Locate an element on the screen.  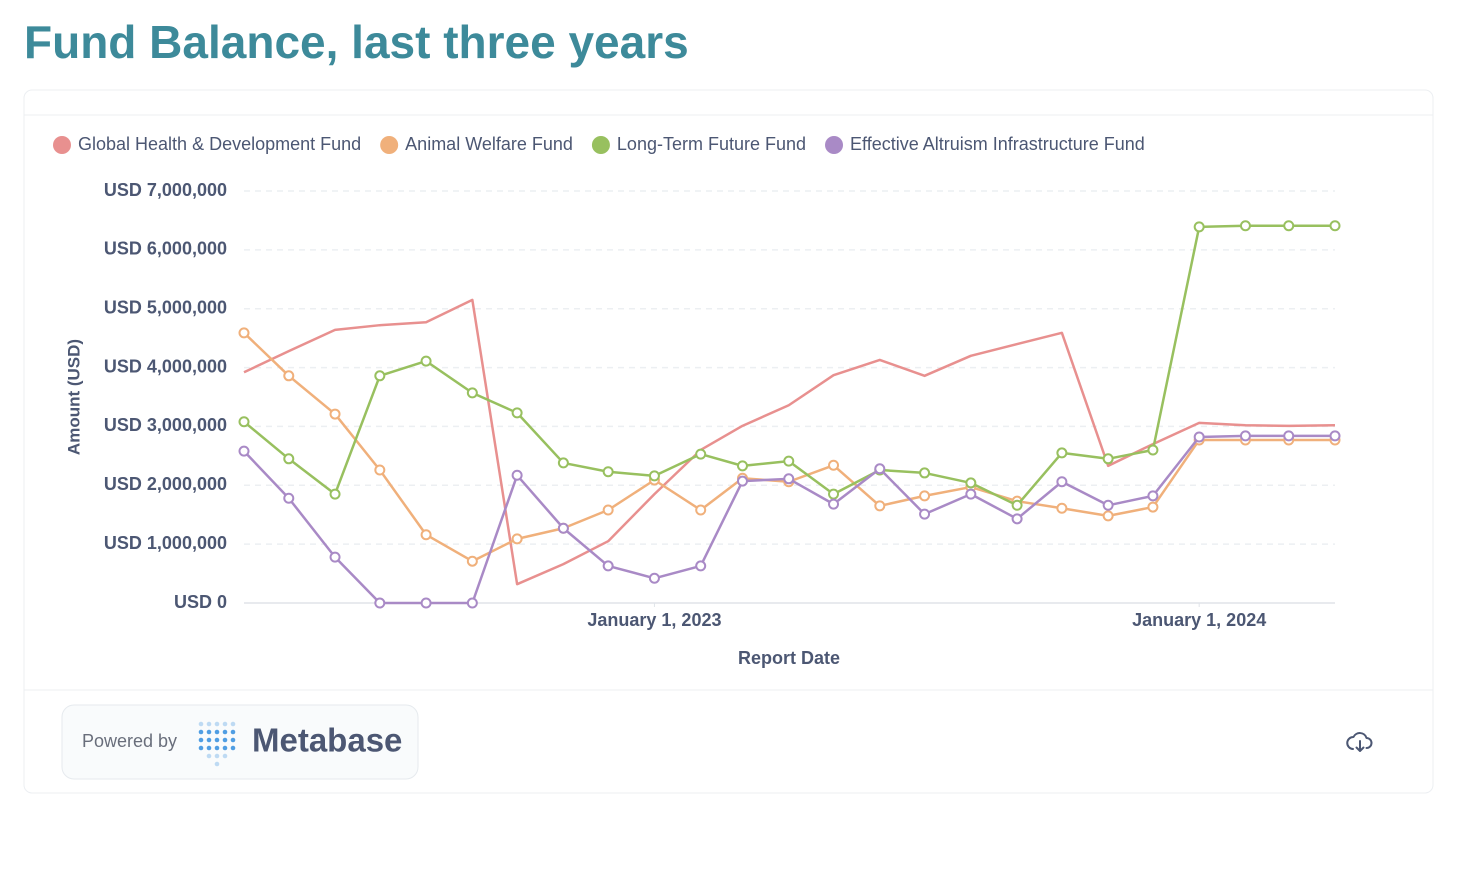
download-icon is located at coordinates (1359, 741).